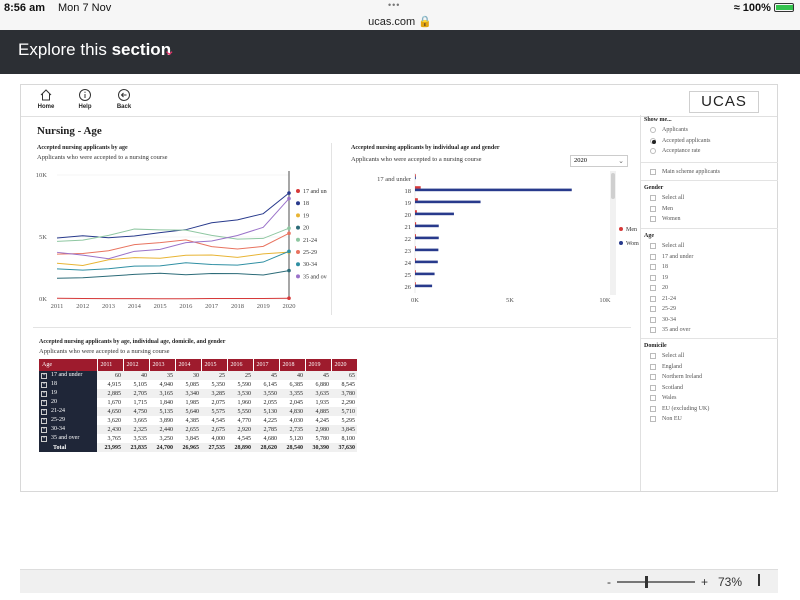  I want to click on date: Mon 7 Nov, so click(85, 8).